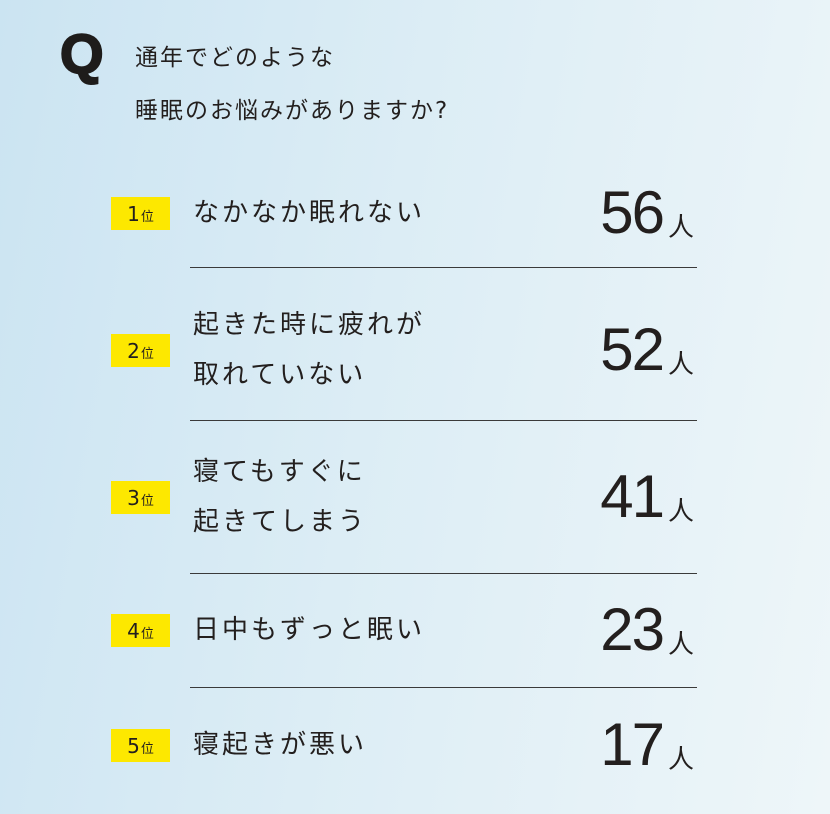 The width and height of the screenshot is (830, 814). I want to click on answer-count: 56, so click(632, 212).